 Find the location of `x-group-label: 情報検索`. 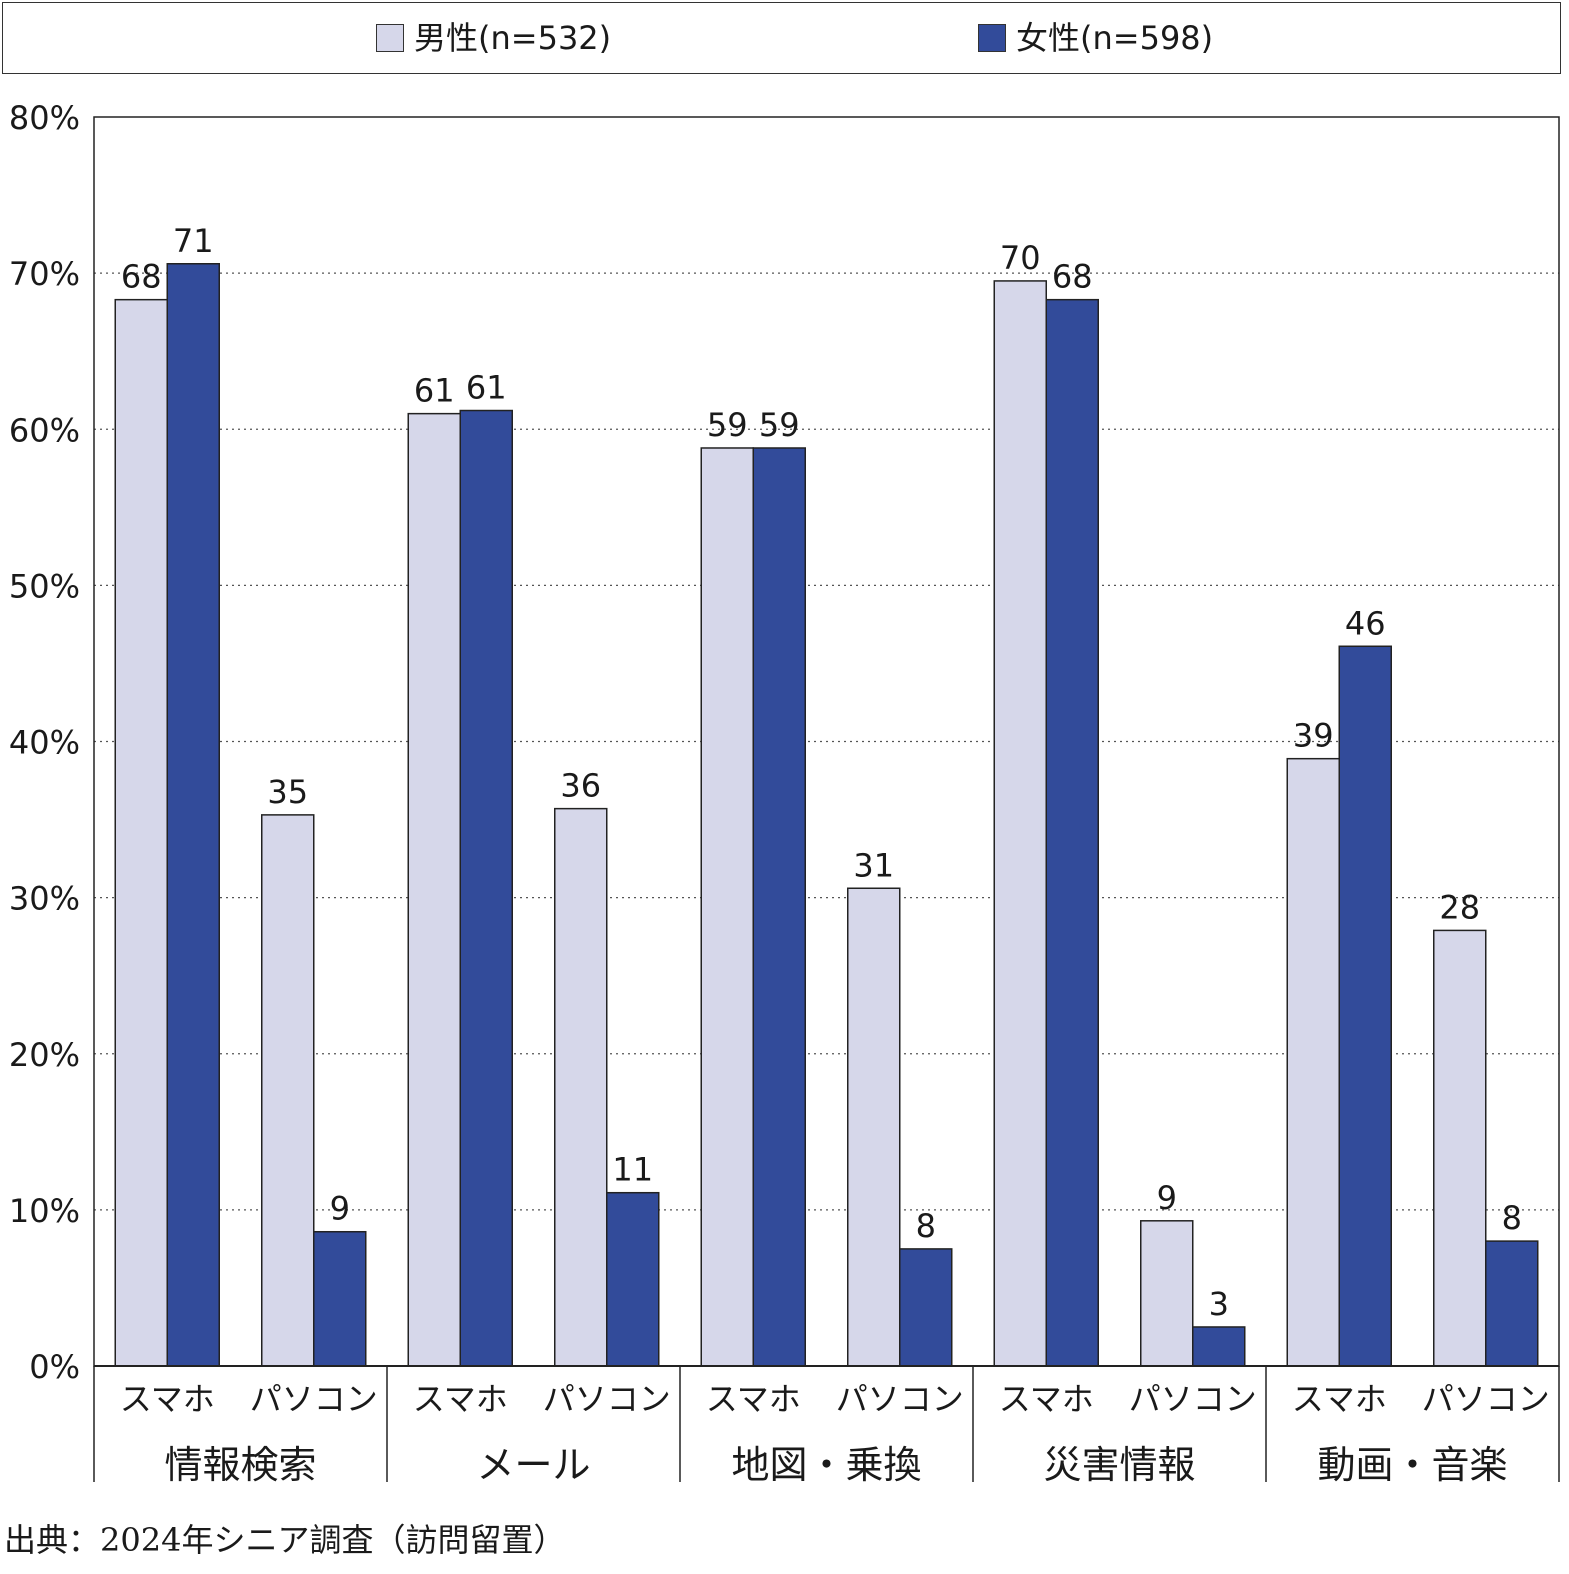

x-group-label: 情報検索 is located at coordinates (240, 1465).